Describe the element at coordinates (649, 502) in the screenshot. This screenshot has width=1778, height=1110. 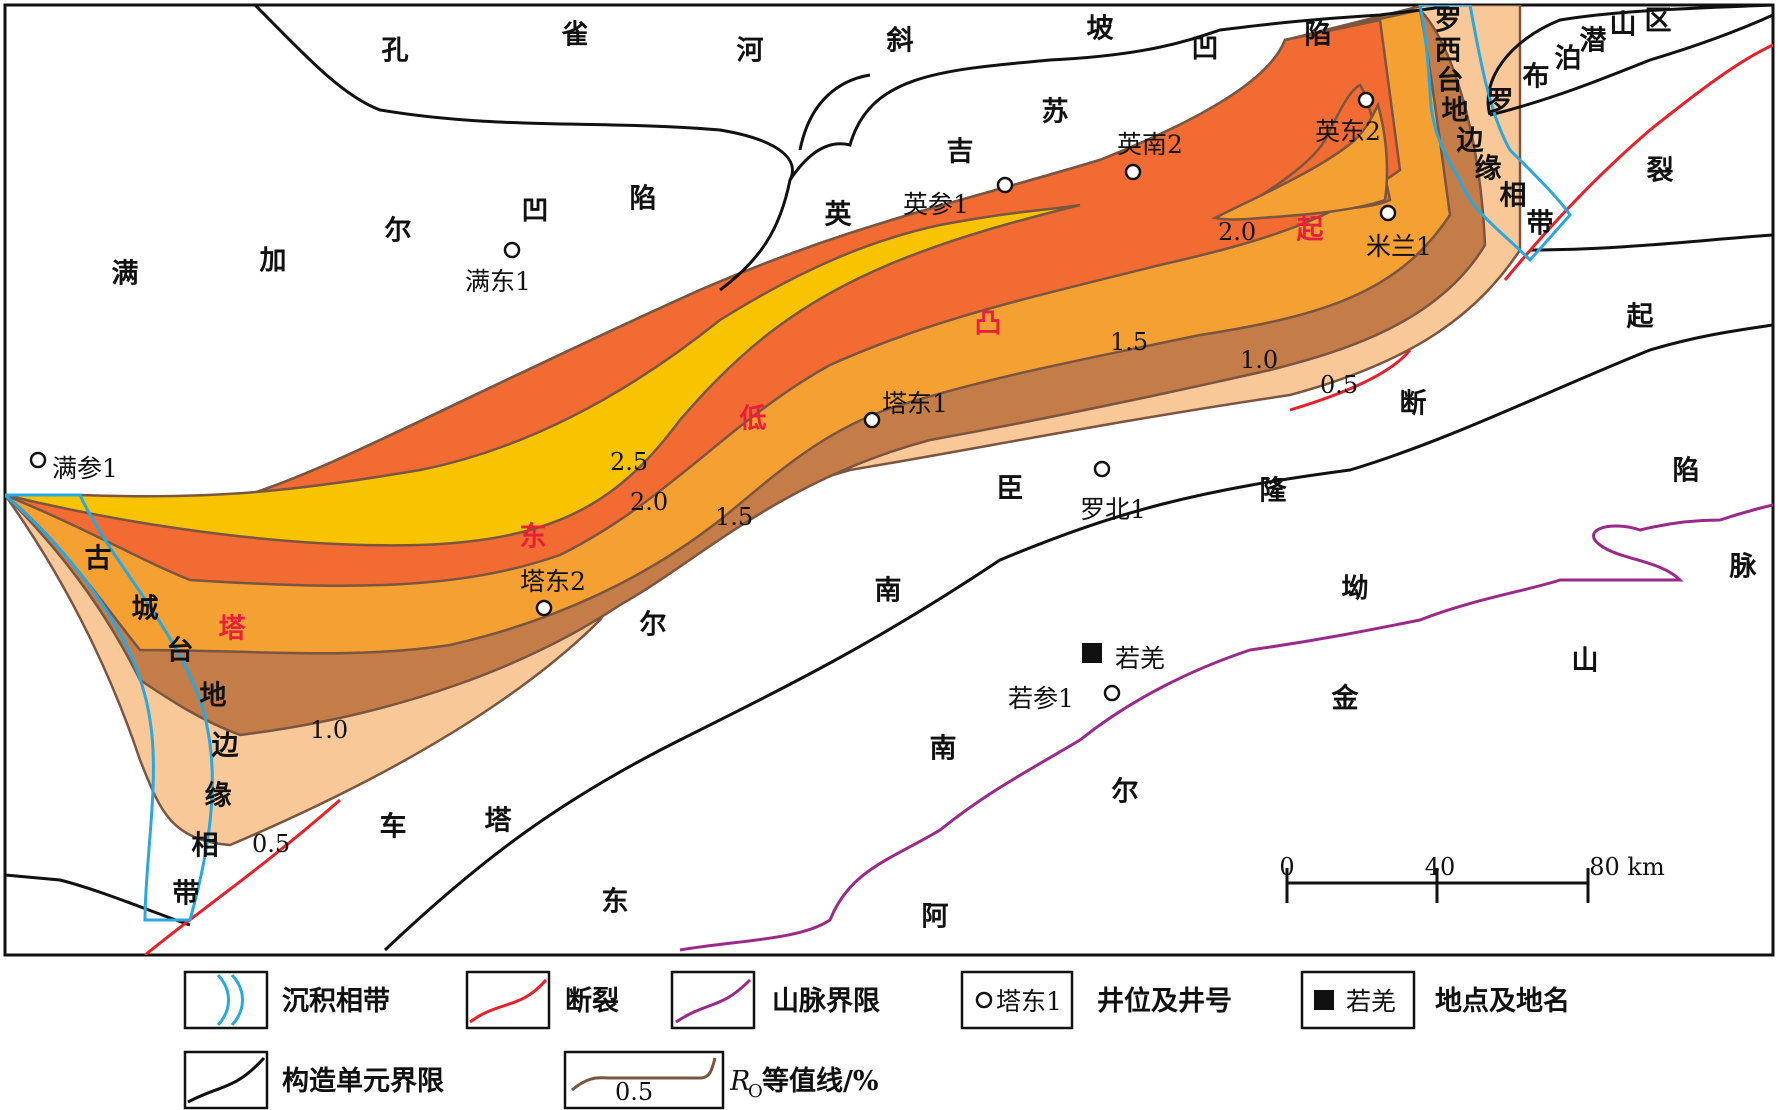
I see `contour-label-2-0-west: 2.0` at that location.